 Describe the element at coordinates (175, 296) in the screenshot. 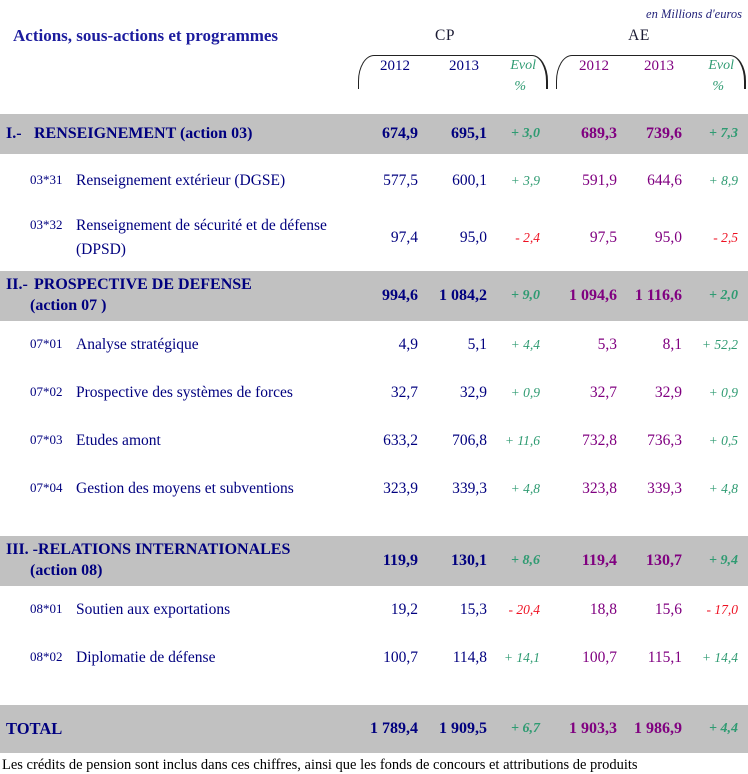

I see `section-label: II.- PROSPECTIVE DE DEFENSE (action 07 )` at that location.